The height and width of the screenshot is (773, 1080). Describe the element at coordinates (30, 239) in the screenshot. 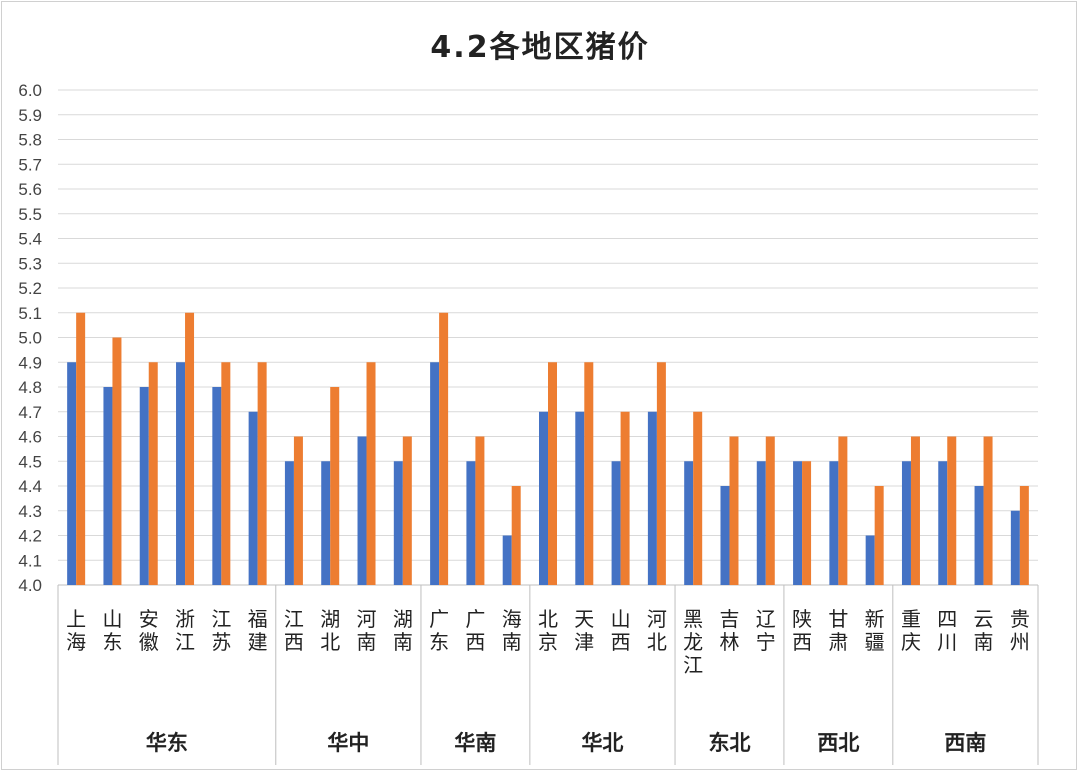

I see `y-tick-label: 5.4` at that location.